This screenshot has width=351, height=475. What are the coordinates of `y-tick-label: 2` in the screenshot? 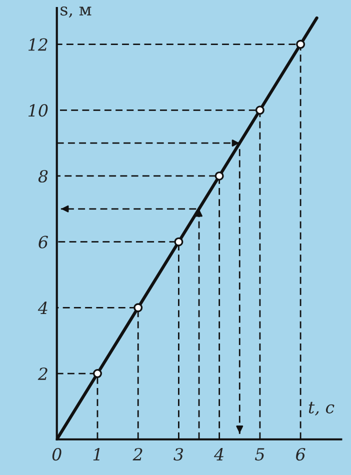 It's located at (43, 373).